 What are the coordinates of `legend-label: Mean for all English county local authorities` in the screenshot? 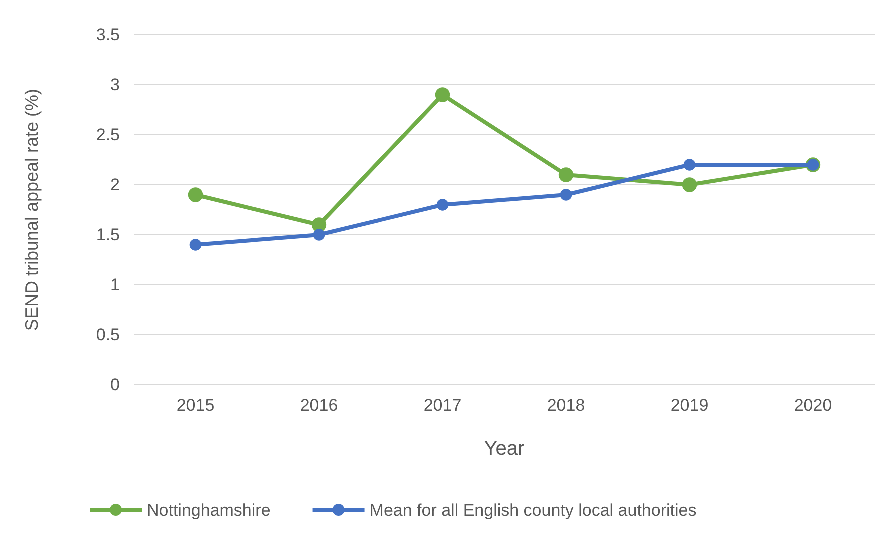 It's located at (533, 510).